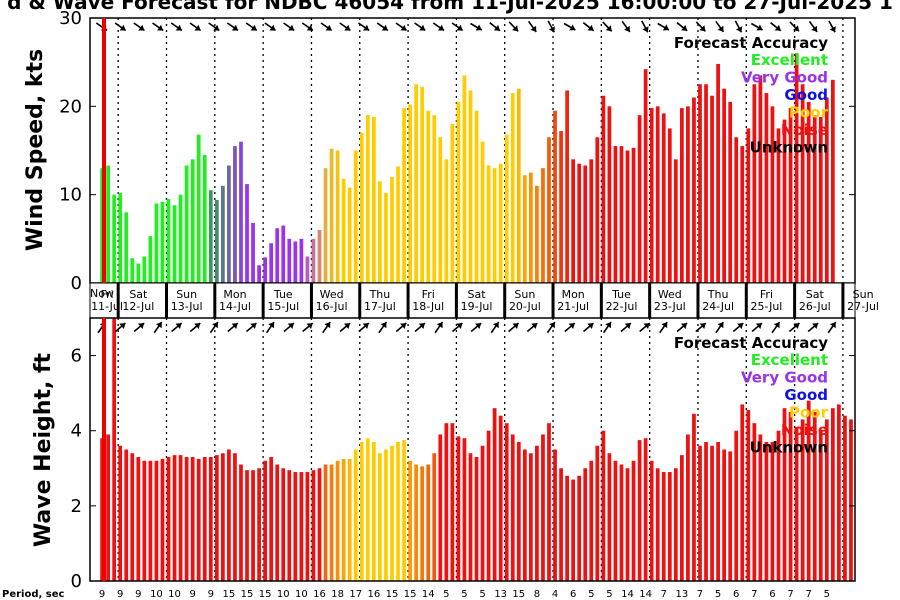 Image resolution: width=900 pixels, height=600 pixels. What do you see at coordinates (234, 294) in the screenshot?
I see `day-name-label: Mon` at bounding box center [234, 294].